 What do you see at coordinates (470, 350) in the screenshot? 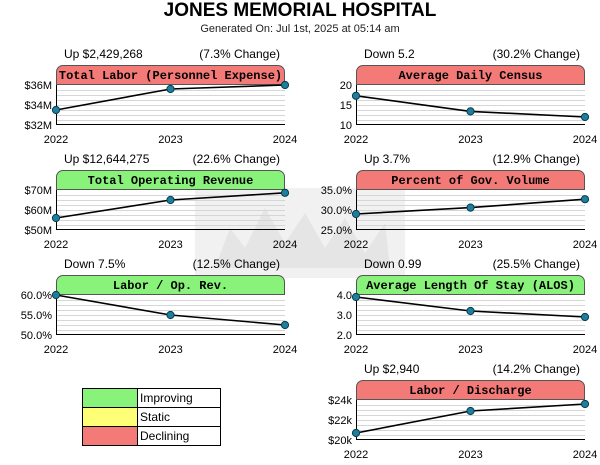
I see `average-length-of-stay-alos-x-tick-label: 2023` at bounding box center [470, 350].